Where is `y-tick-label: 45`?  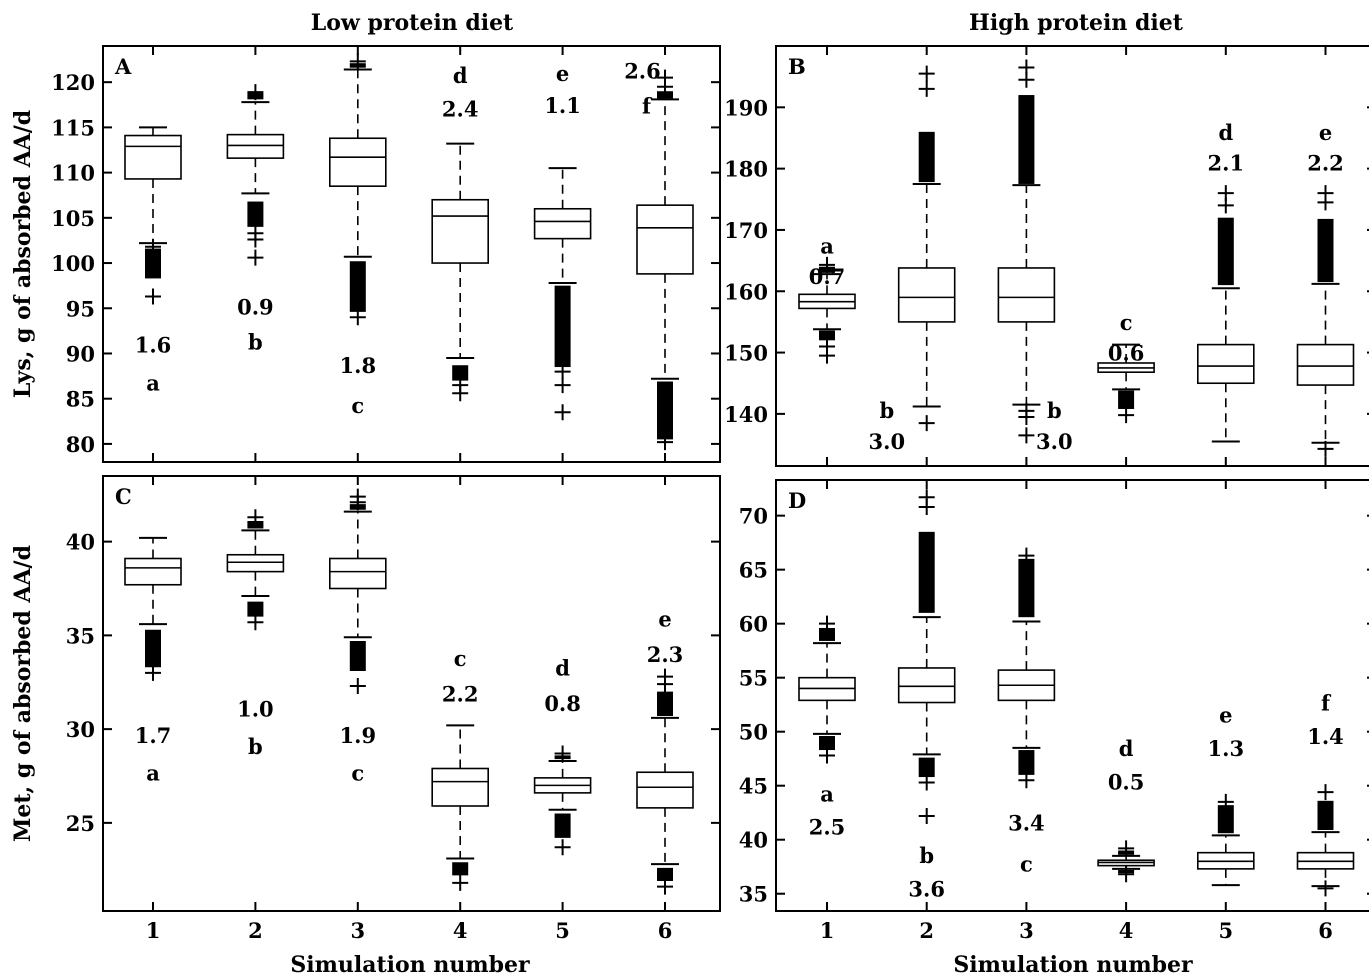 y-tick-label: 45 is located at coordinates (753, 786).